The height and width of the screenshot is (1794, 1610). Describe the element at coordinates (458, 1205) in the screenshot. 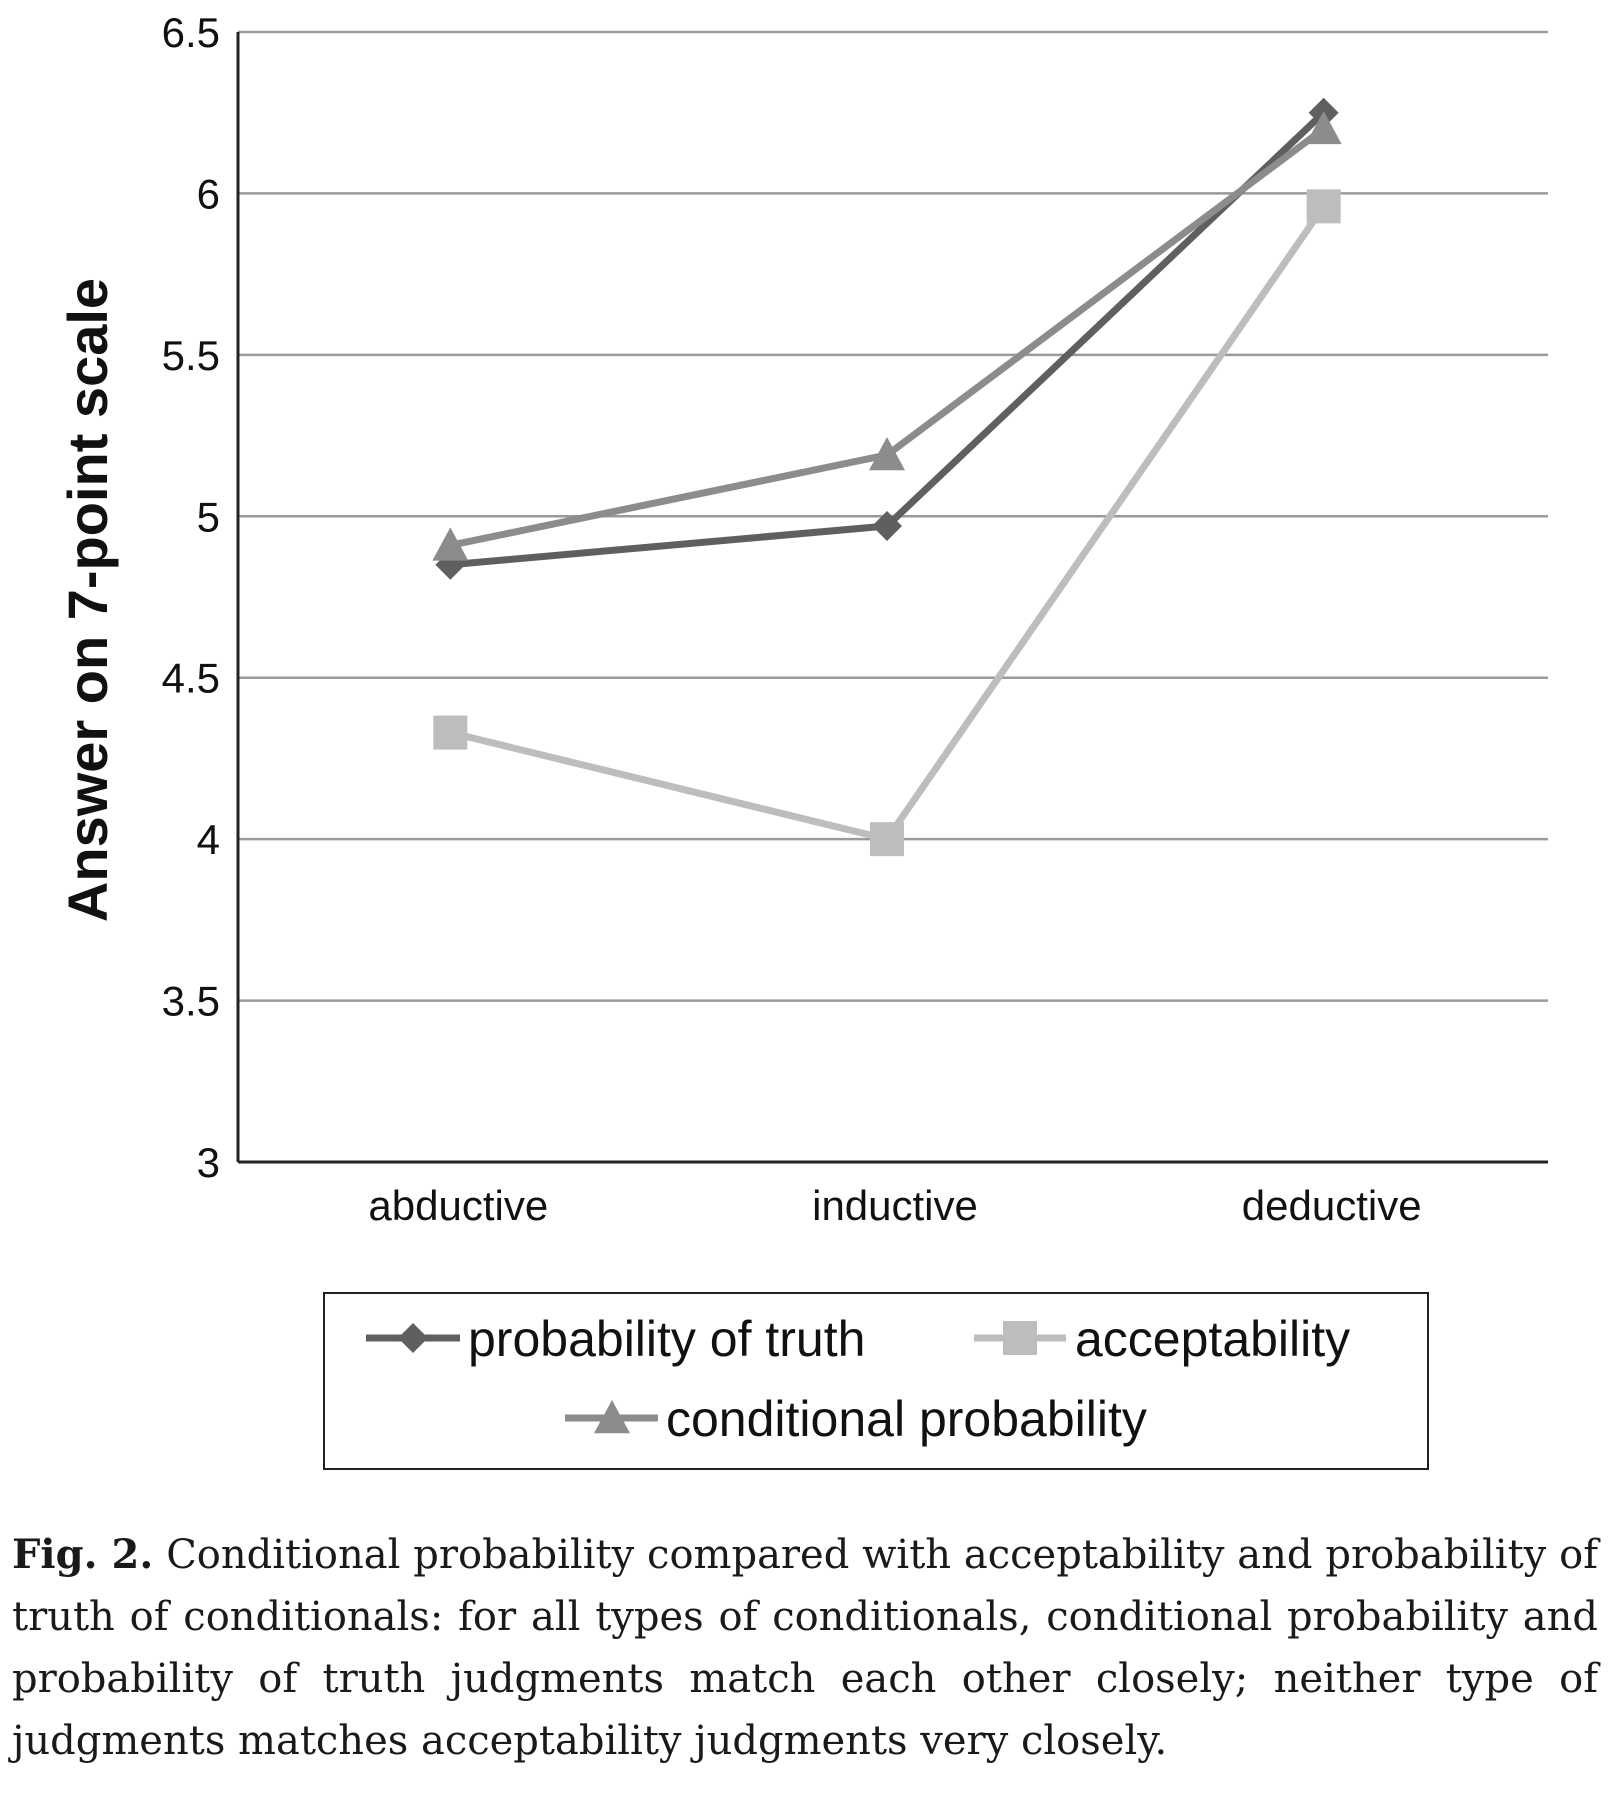

I see `x-tick-label: abductive` at that location.